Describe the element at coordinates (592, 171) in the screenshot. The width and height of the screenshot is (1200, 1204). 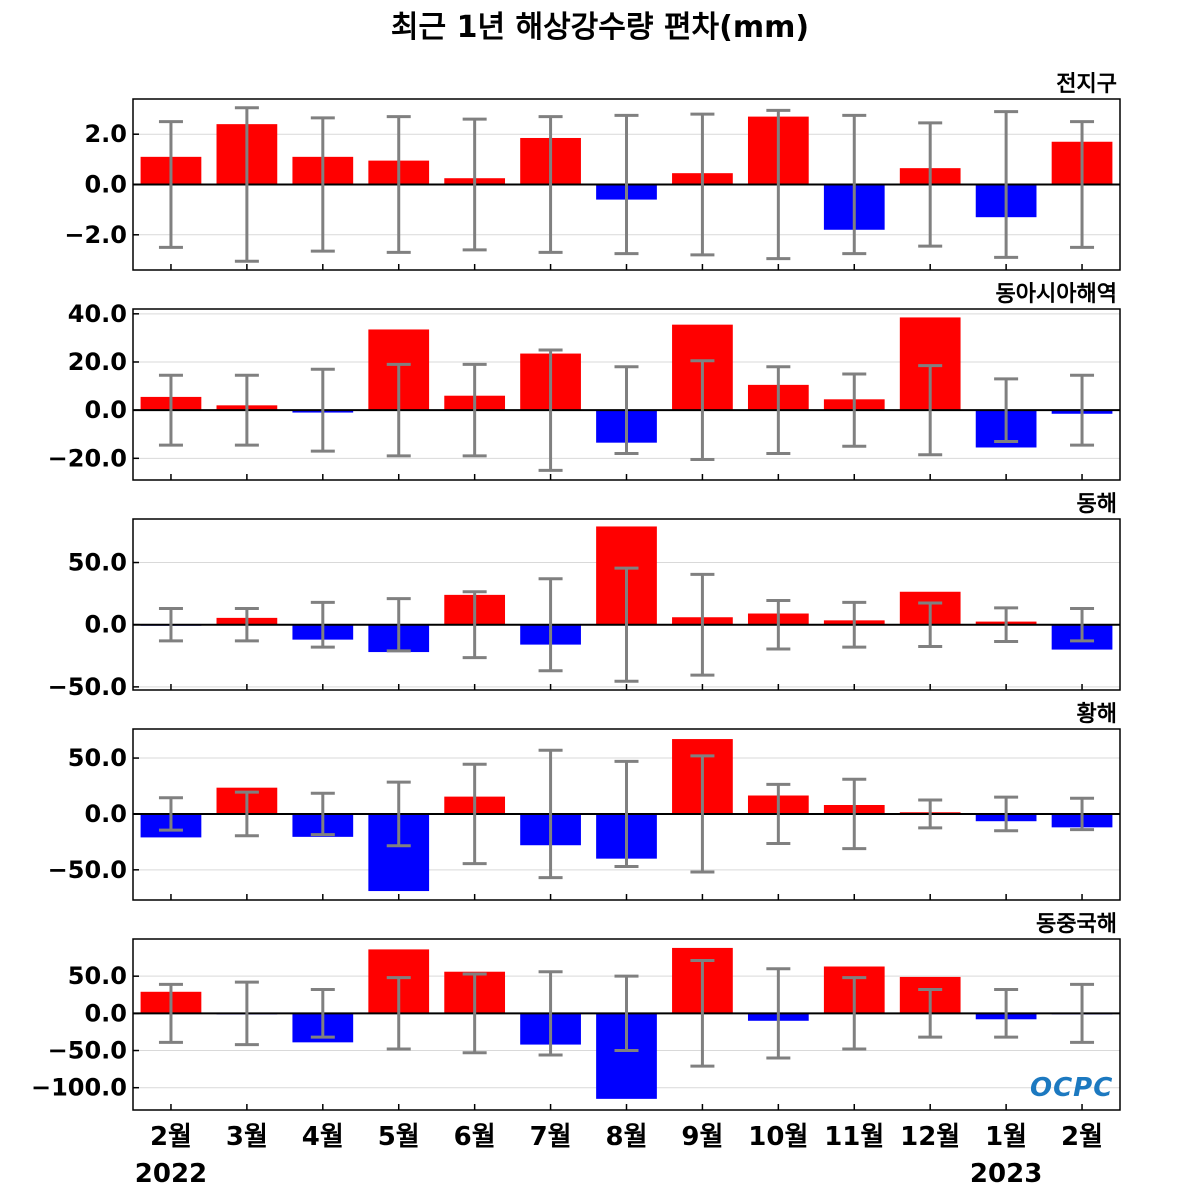
I see `panel-1: 전지구 −2.0 0.0 2.0` at that location.